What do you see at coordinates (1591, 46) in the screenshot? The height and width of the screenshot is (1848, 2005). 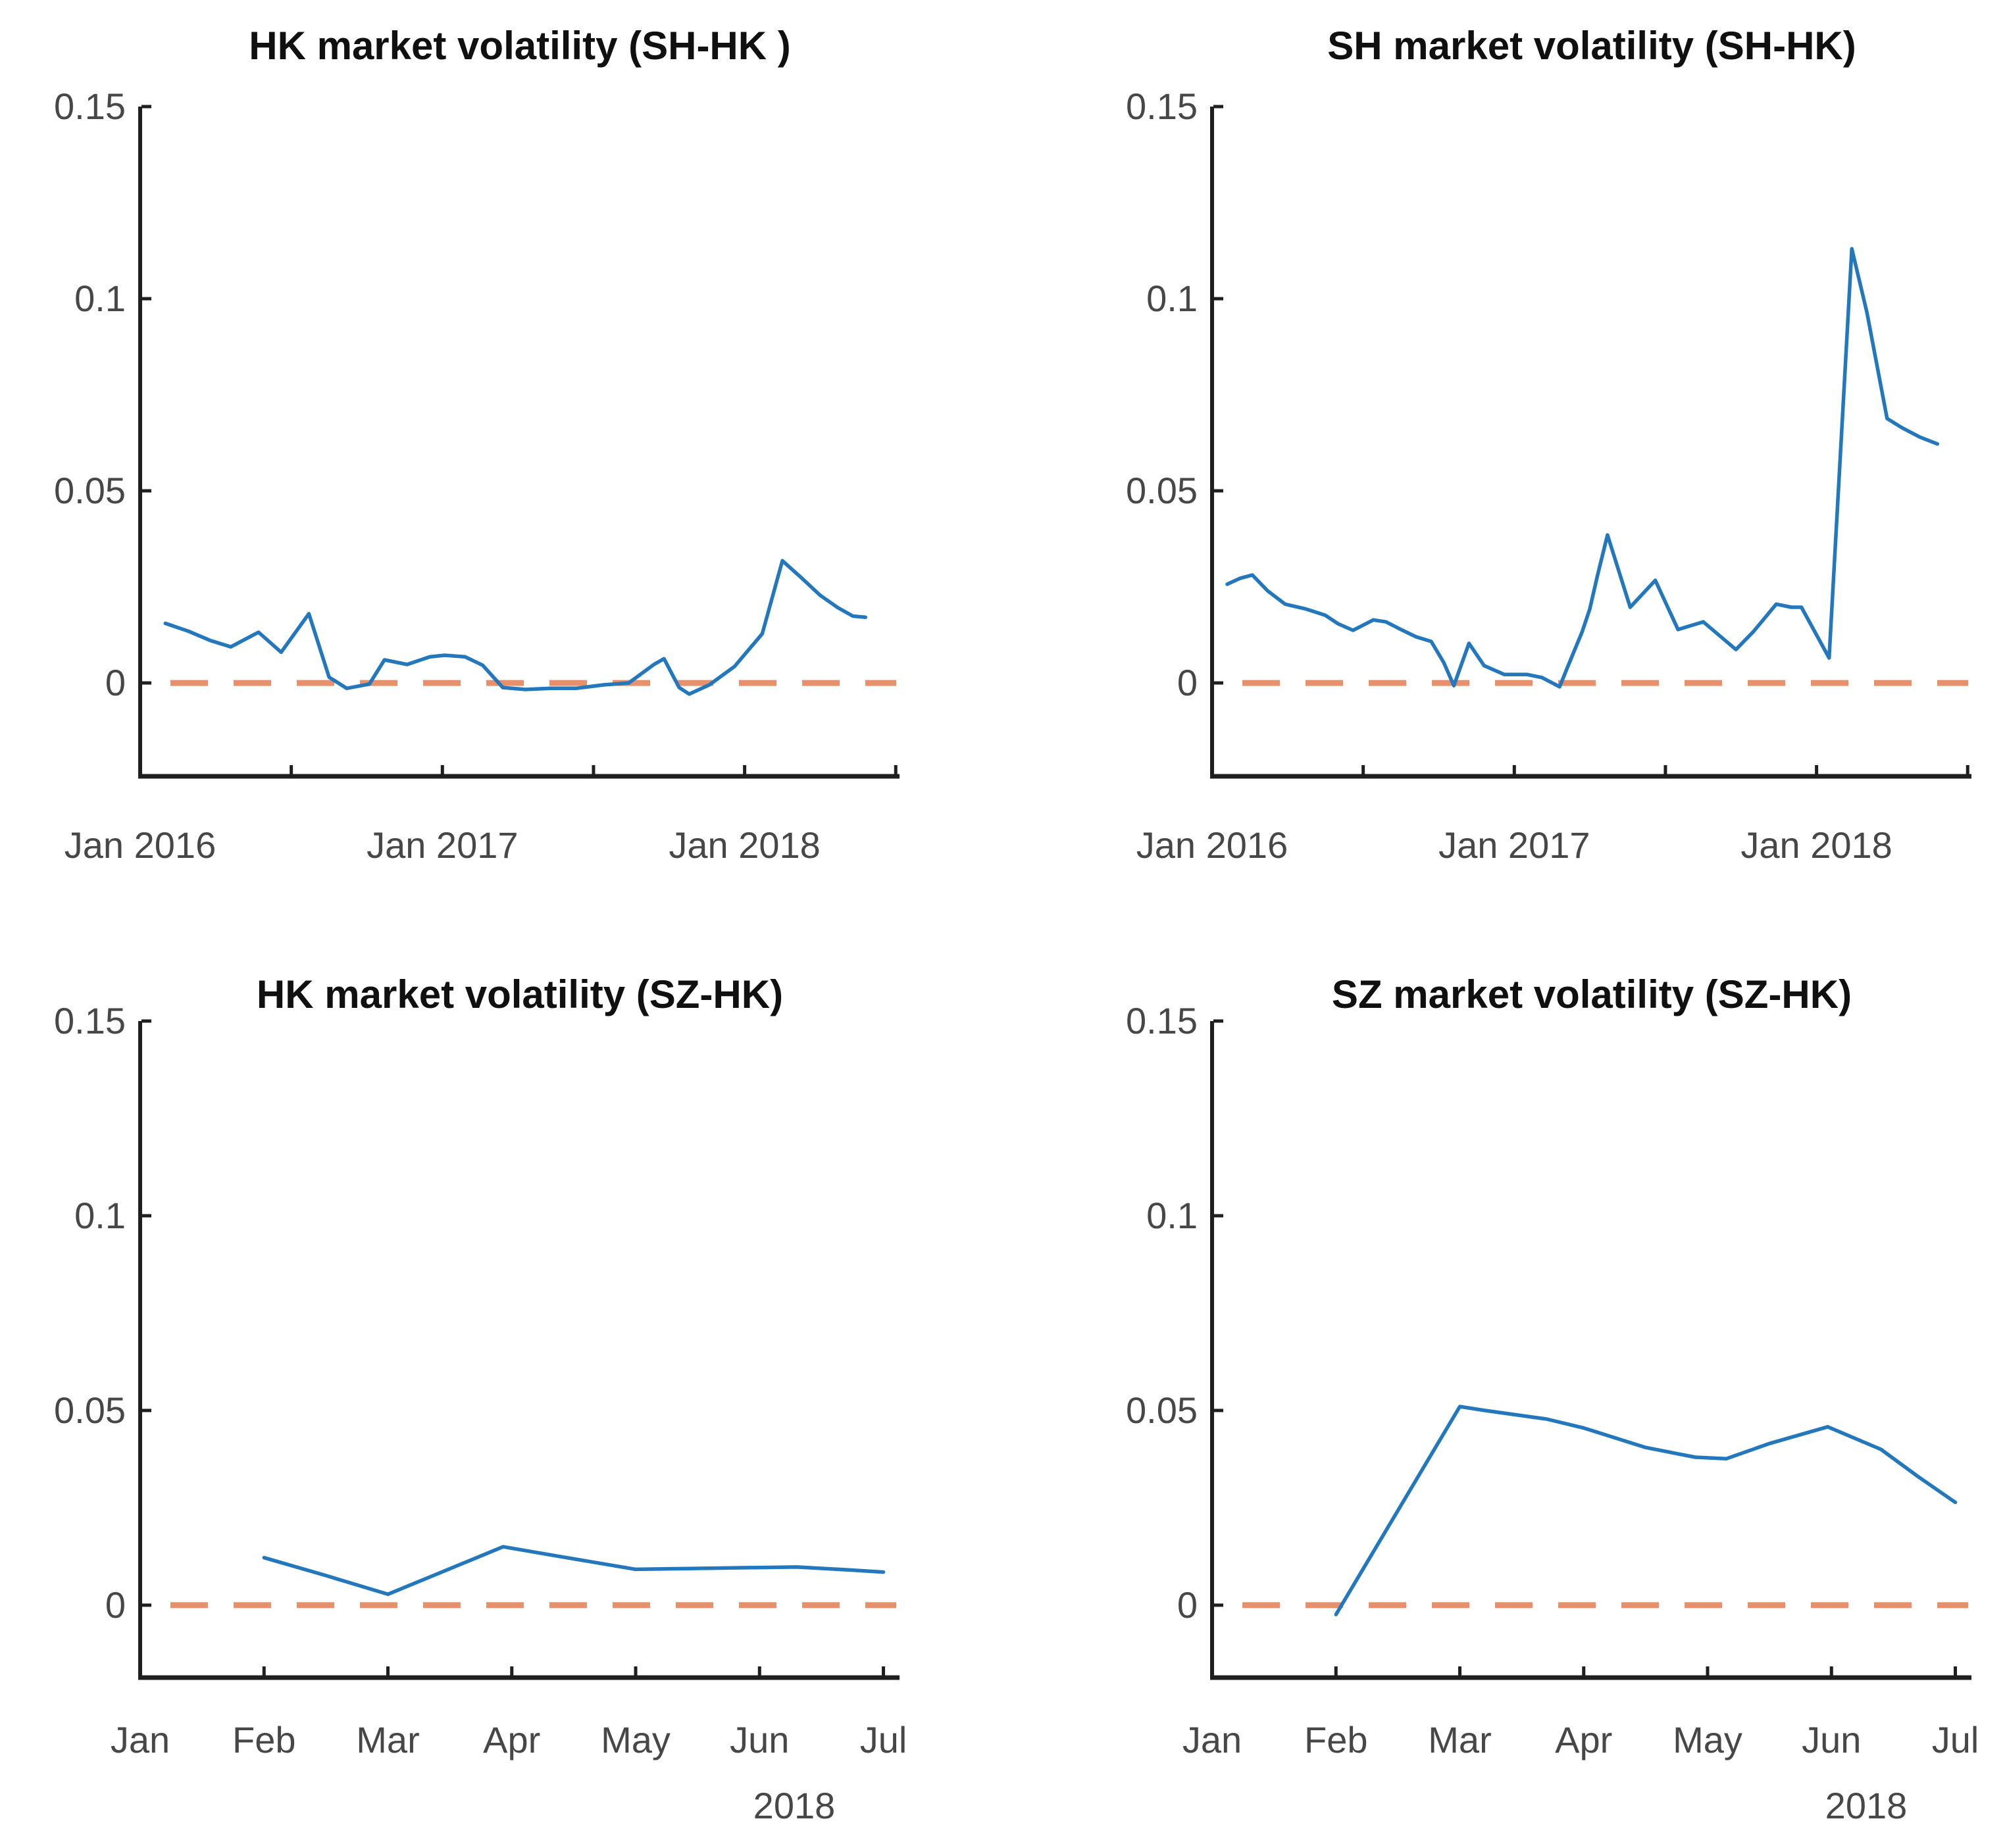 I see `chart-title-sh-sh-hk: SH market volatility (SH-HK)` at bounding box center [1591, 46].